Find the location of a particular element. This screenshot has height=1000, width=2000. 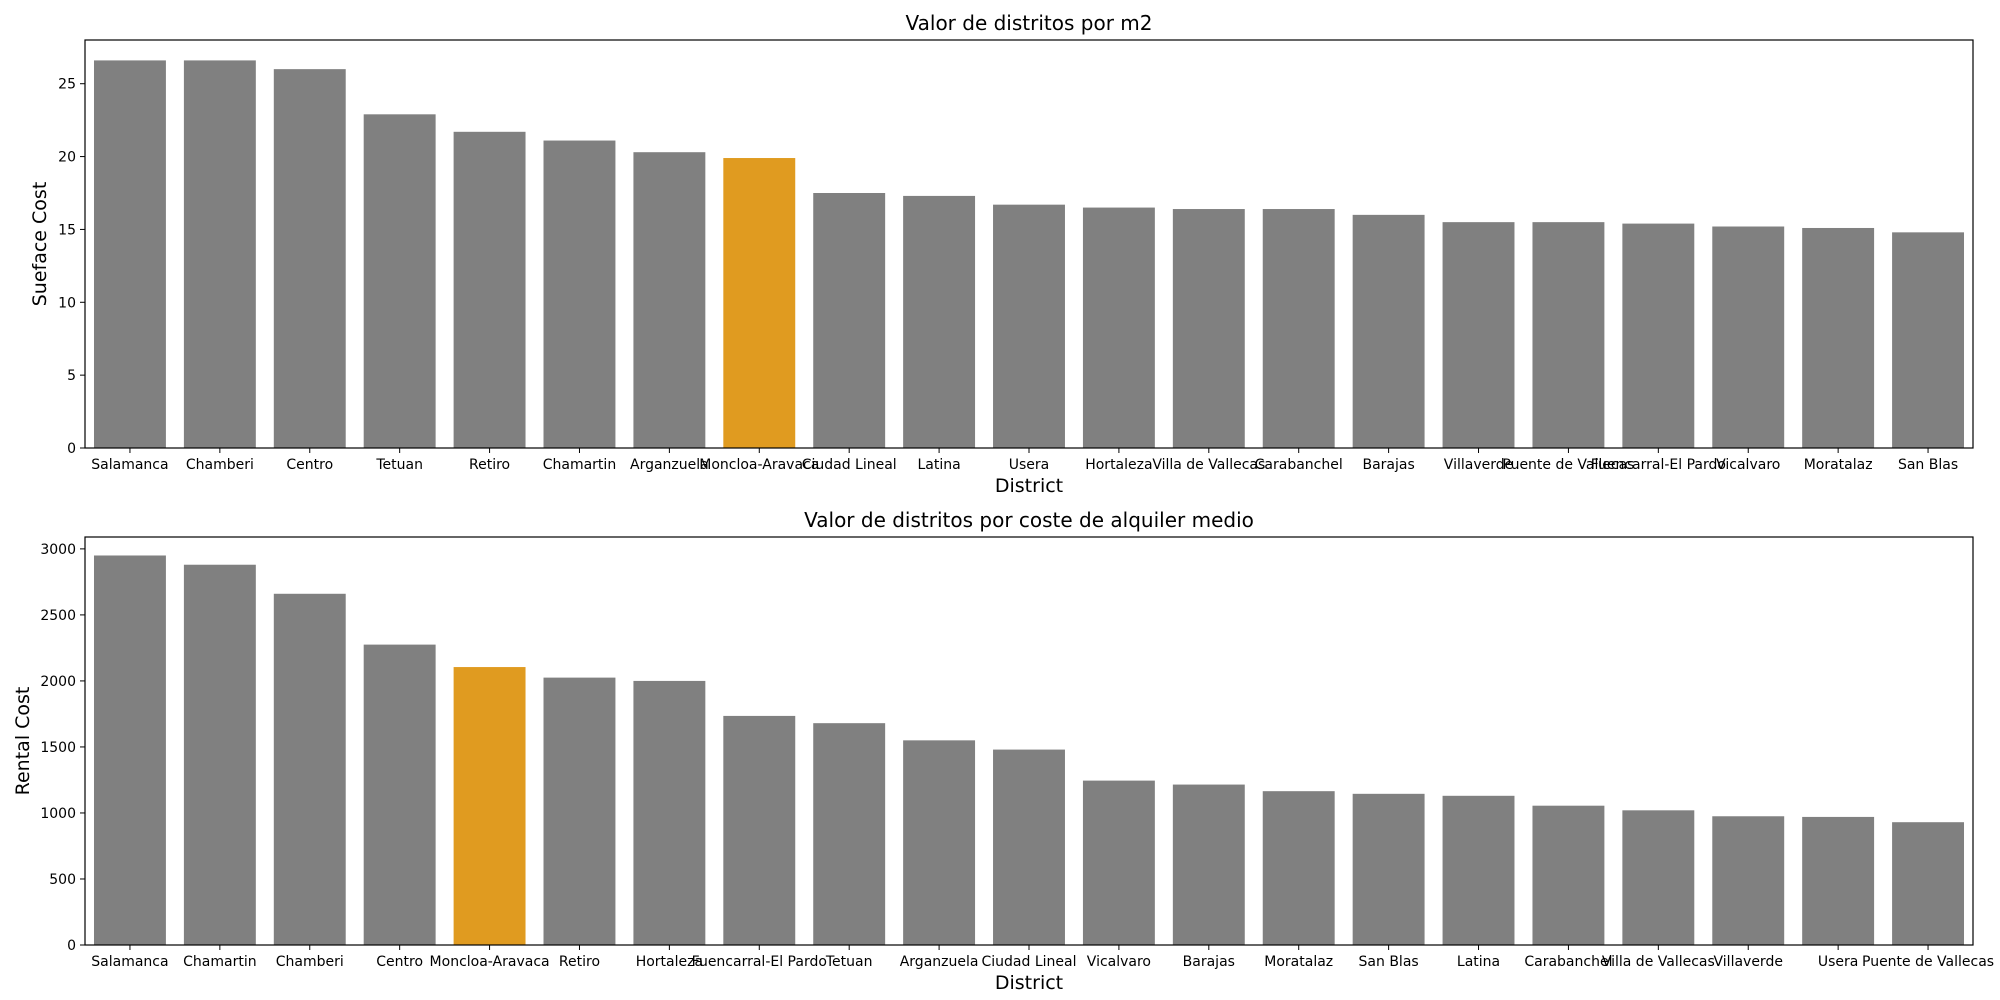

bar-chamberi is located at coordinates (309, 769).